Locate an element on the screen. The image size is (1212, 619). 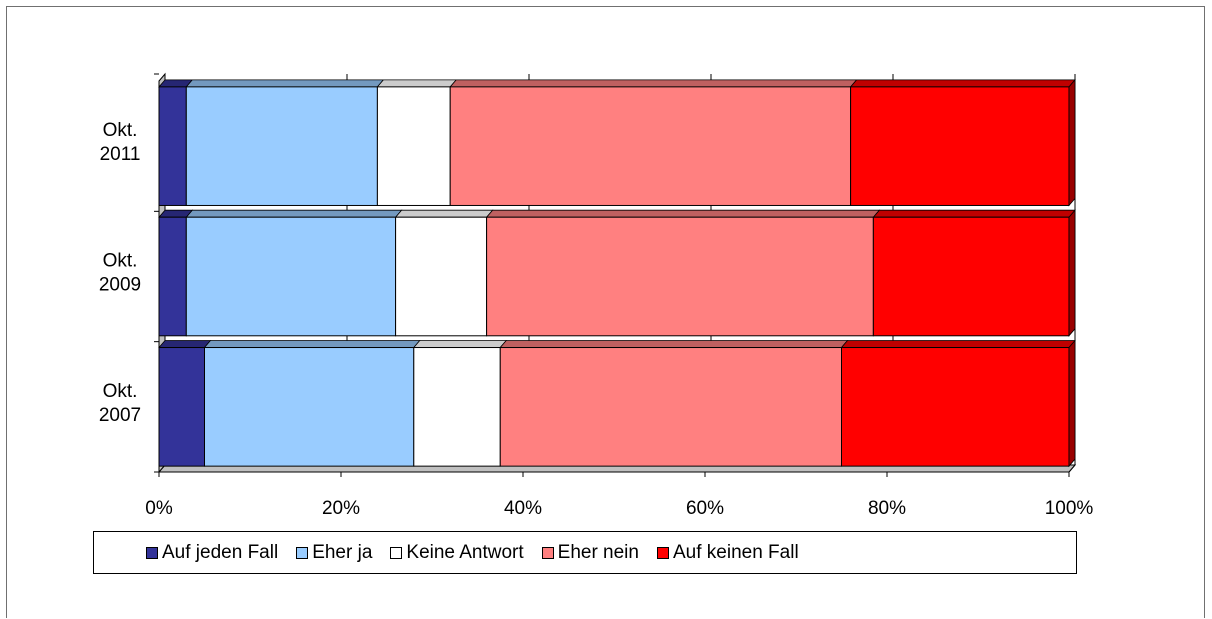
x-tick-label: 40% is located at coordinates (523, 508).